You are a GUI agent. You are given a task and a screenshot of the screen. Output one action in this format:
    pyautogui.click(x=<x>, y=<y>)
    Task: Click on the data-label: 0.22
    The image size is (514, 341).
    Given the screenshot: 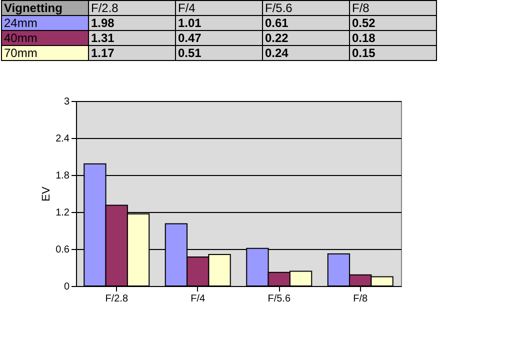 What is the action you would take?
    pyautogui.click(x=306, y=38)
    